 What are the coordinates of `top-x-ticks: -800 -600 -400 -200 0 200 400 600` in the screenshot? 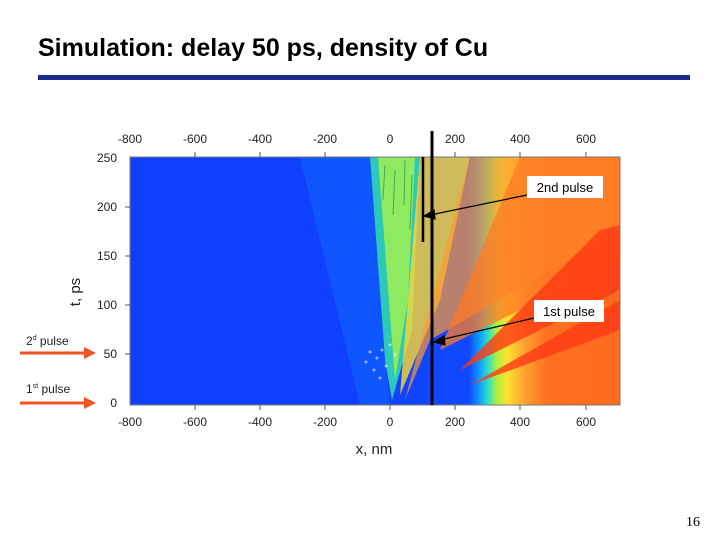 It's located at (357, 139).